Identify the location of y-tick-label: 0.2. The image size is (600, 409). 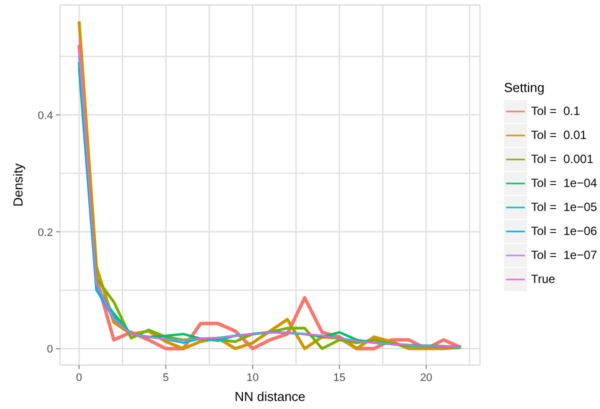
(45, 232).